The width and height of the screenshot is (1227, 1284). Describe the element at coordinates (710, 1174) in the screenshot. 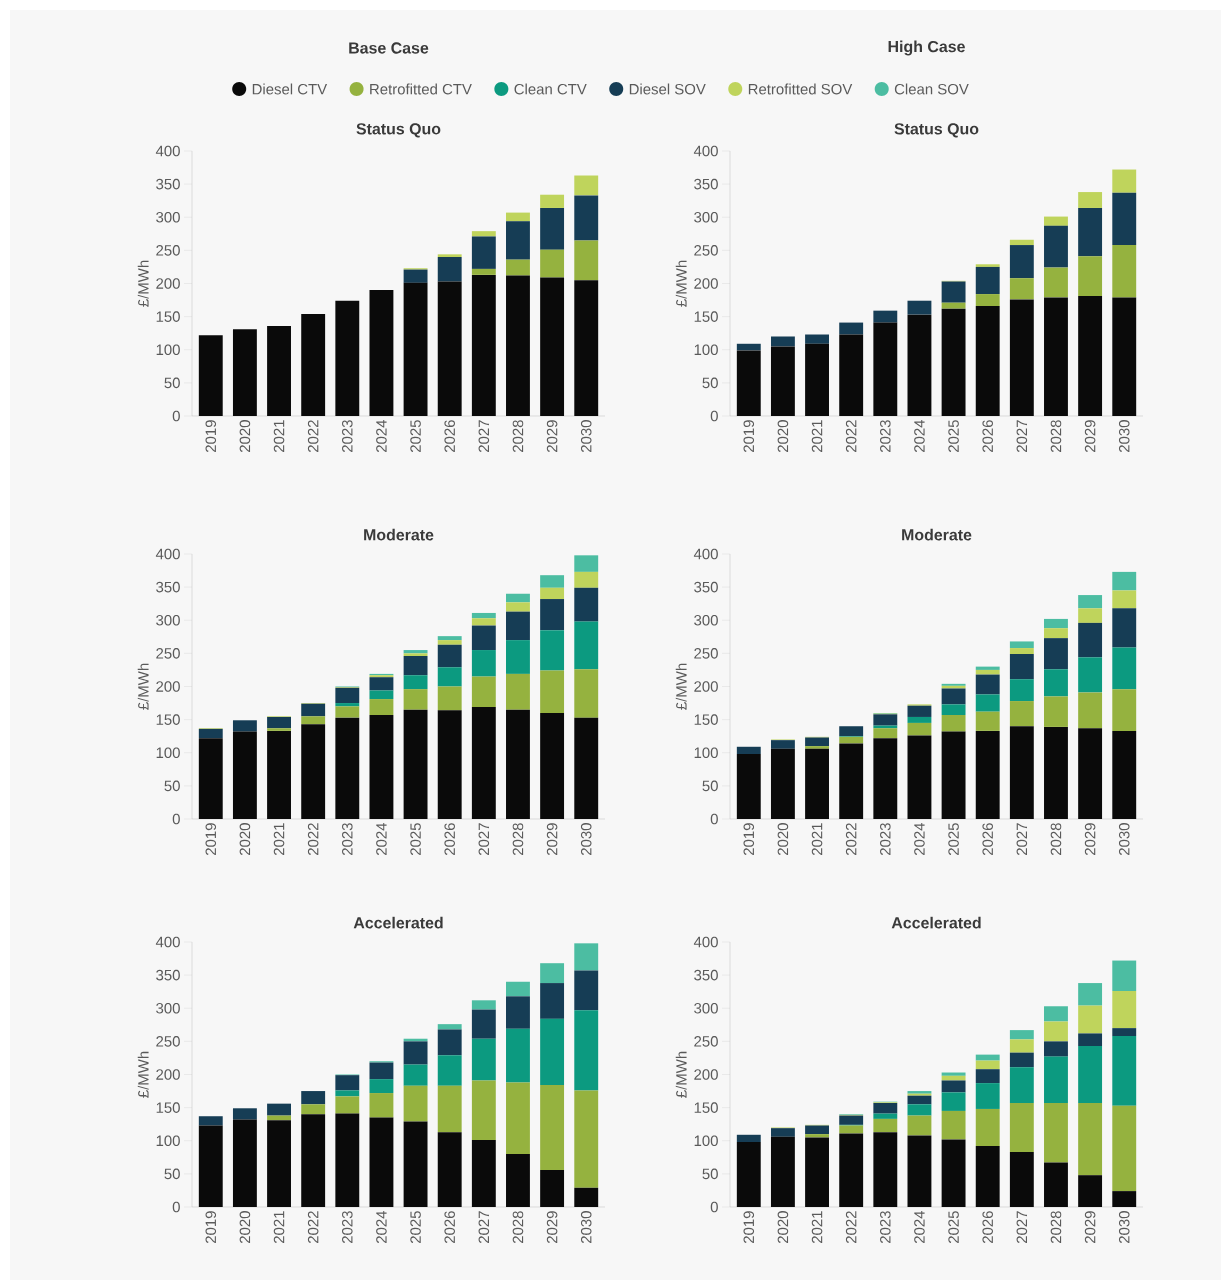

I see `y-tick-label: 50` at that location.